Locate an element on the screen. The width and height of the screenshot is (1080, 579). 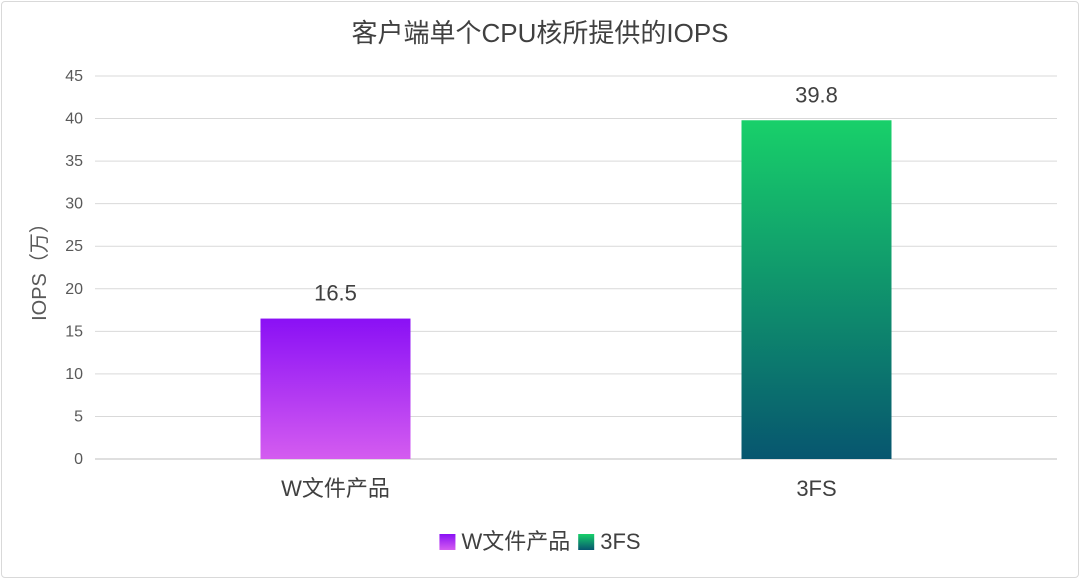
y-tick-label: 35 is located at coordinates (74, 161).